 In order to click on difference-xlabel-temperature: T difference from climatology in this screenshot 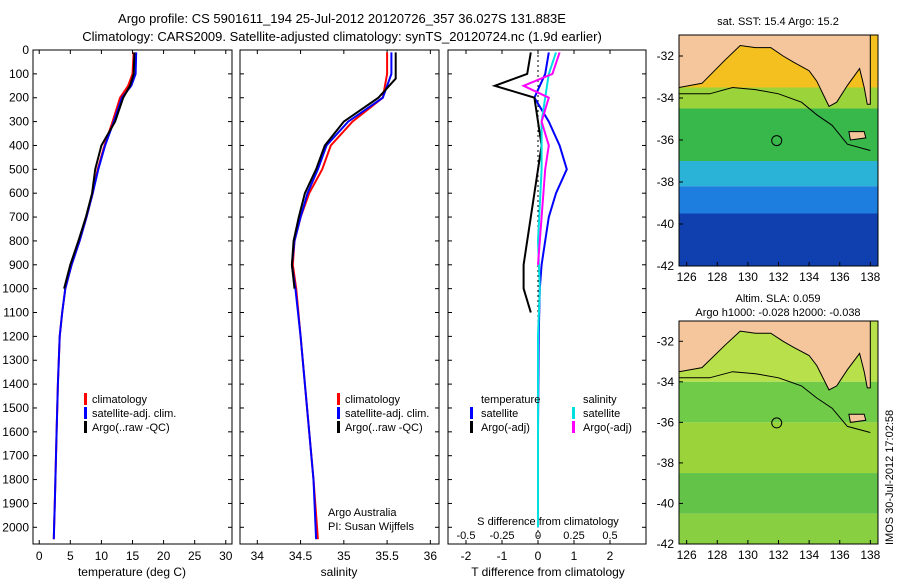, I will do `click(548, 572)`.